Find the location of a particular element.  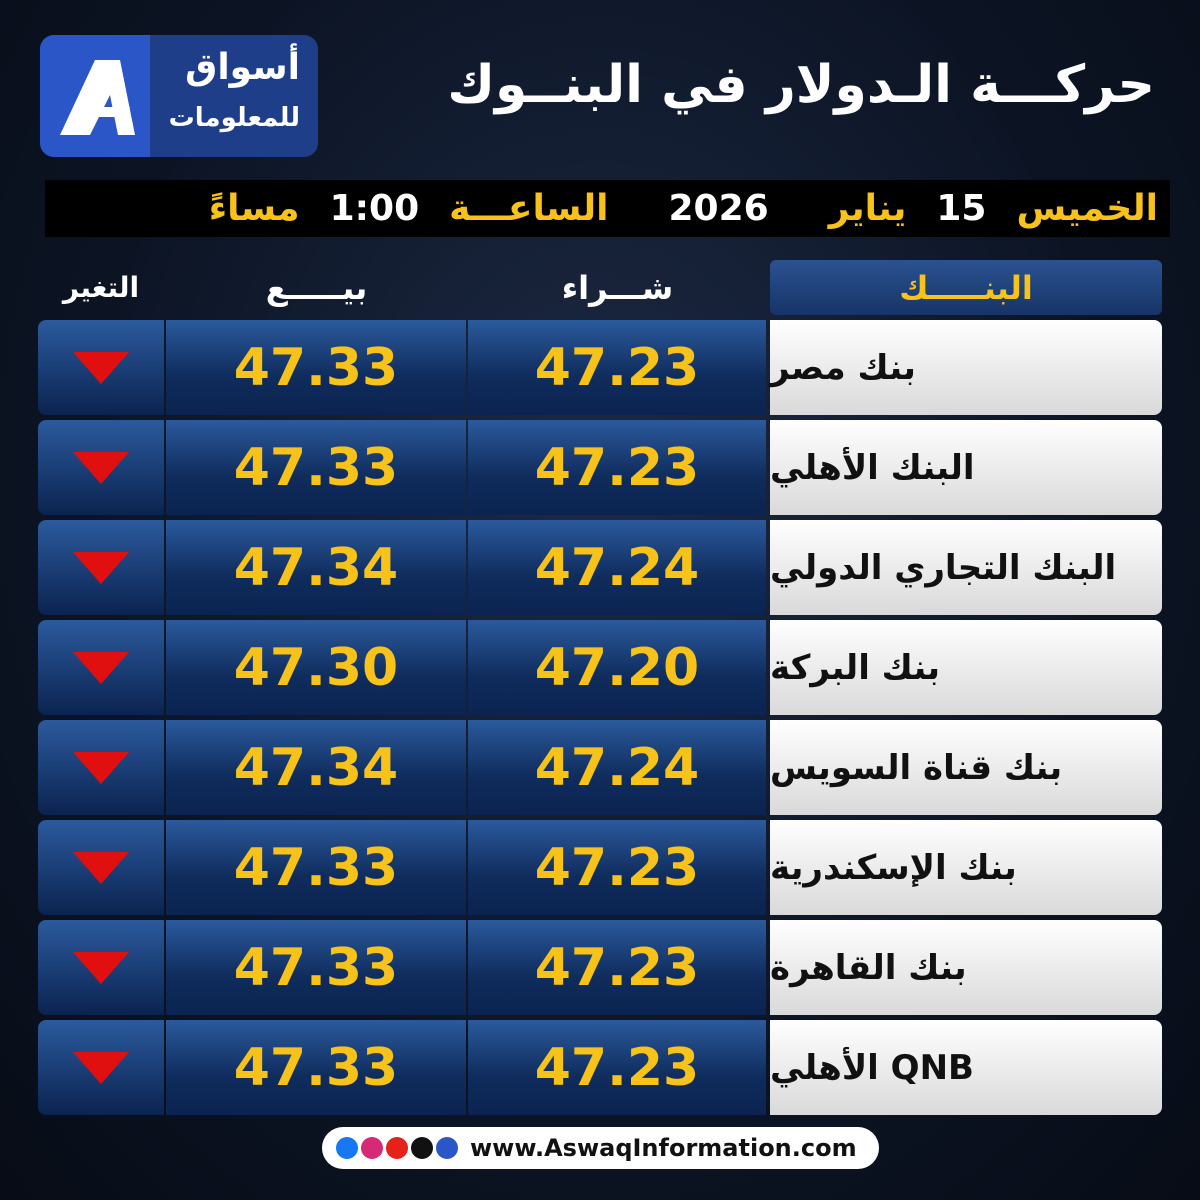

bank-name-text: بنك قناة السويس is located at coordinates (916, 767).